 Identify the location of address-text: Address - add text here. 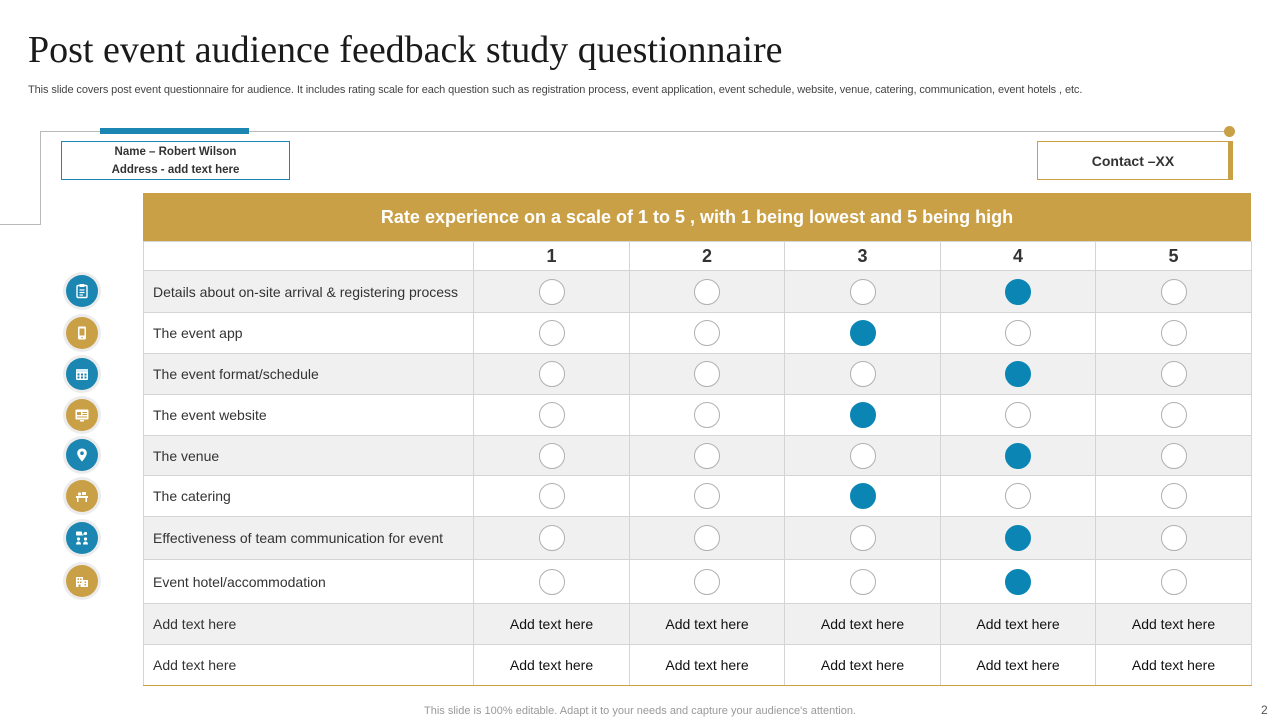
(175, 169).